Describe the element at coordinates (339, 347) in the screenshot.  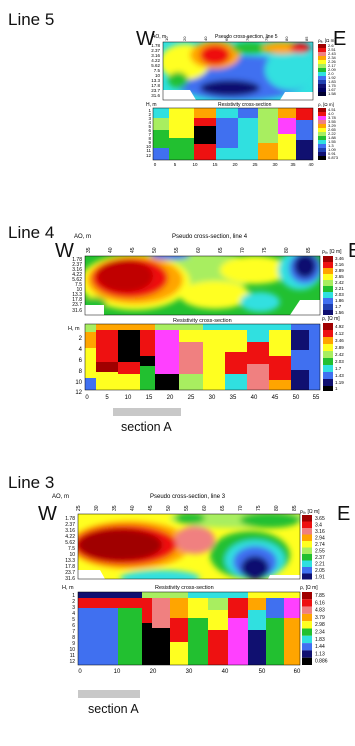
I see `legend-b-label: 2.89` at that location.